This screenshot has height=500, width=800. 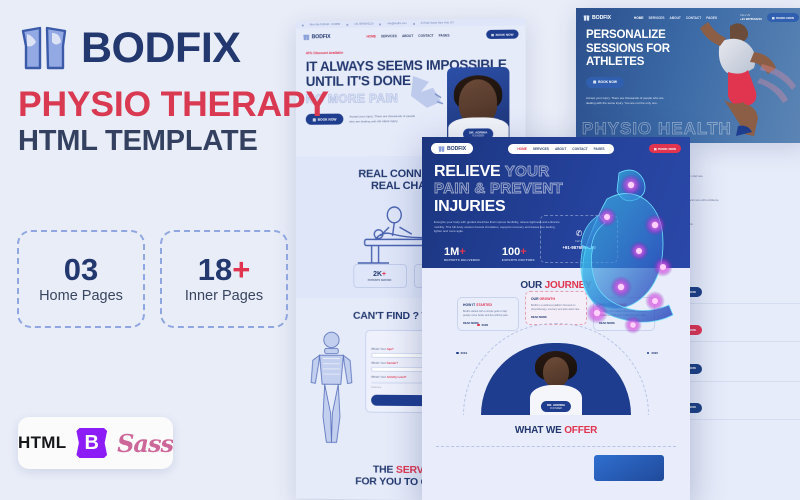 What do you see at coordinates (437, 23) in the screenshot?
I see `topbar-address: 24 Park Street New York, NY` at bounding box center [437, 23].